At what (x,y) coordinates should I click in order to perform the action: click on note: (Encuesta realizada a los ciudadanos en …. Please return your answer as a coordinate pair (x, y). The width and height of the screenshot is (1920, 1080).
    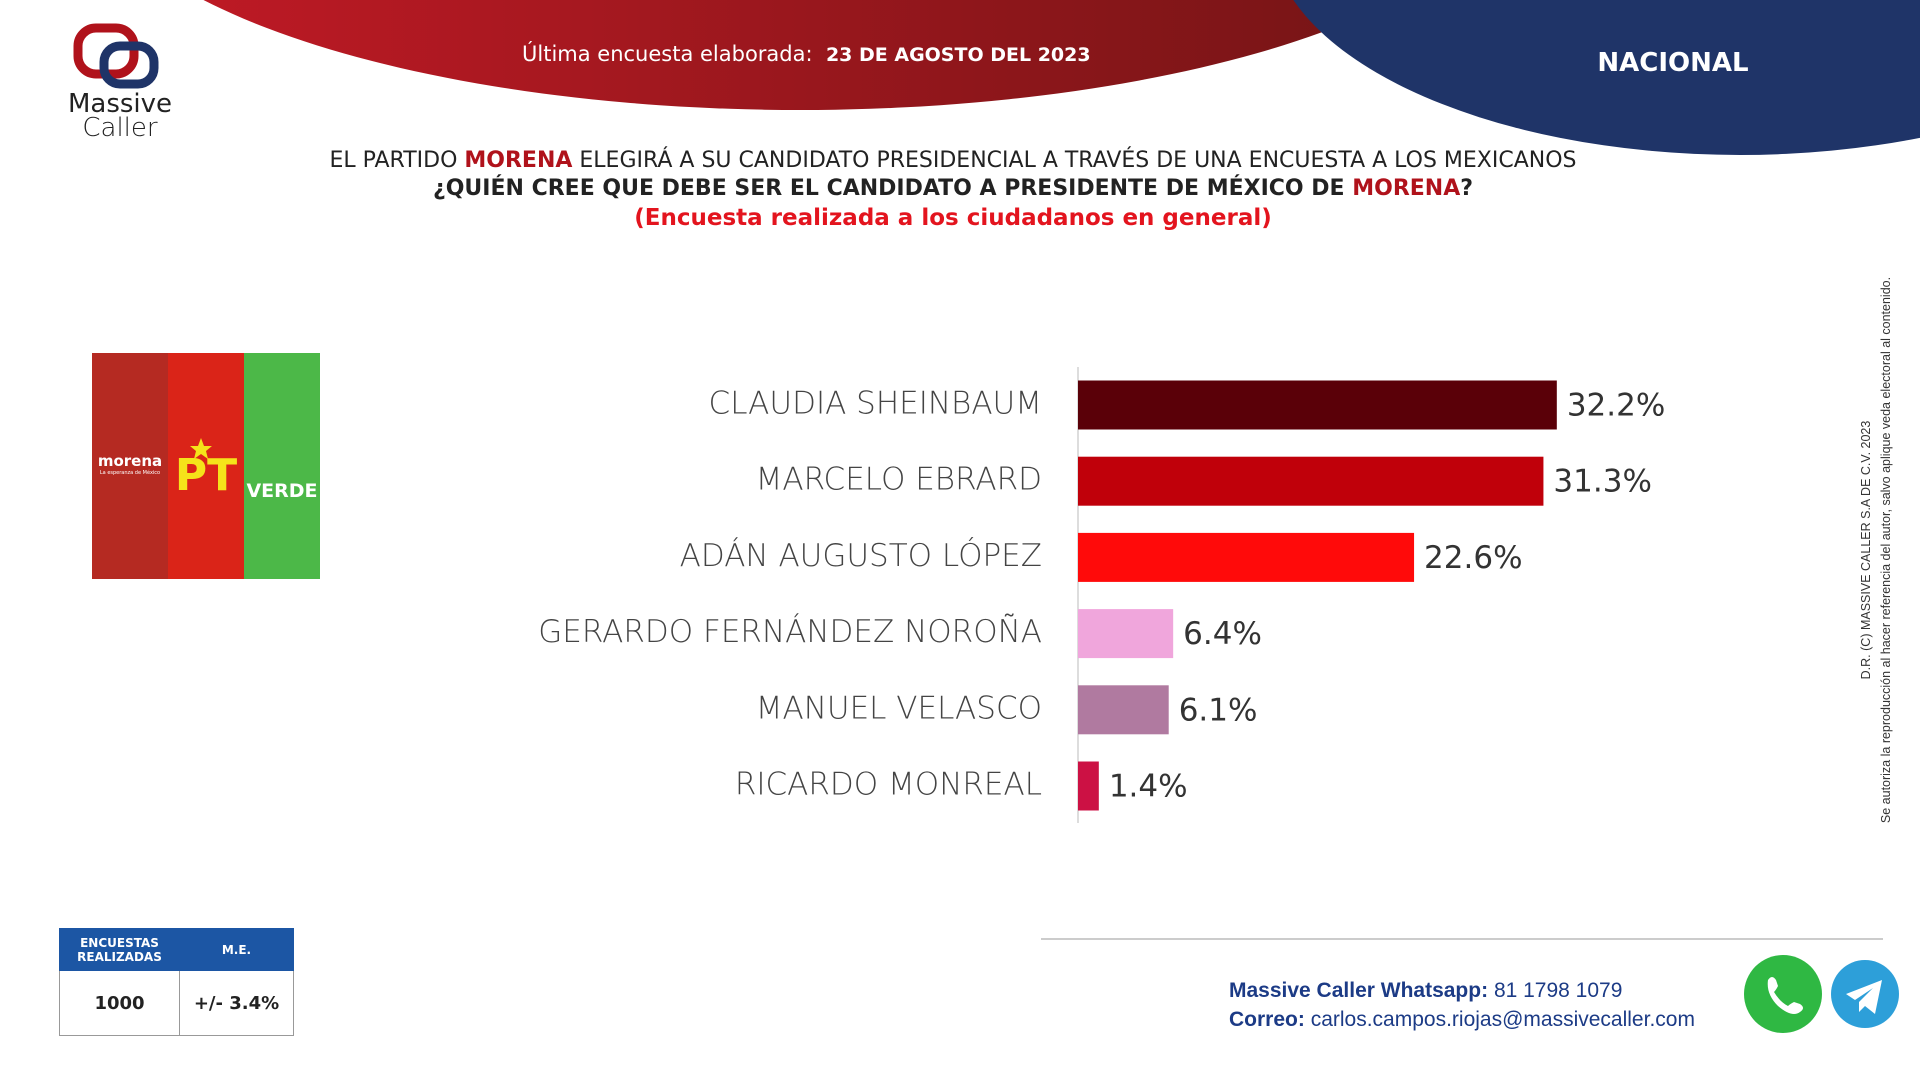
    Looking at the image, I should click on (953, 218).